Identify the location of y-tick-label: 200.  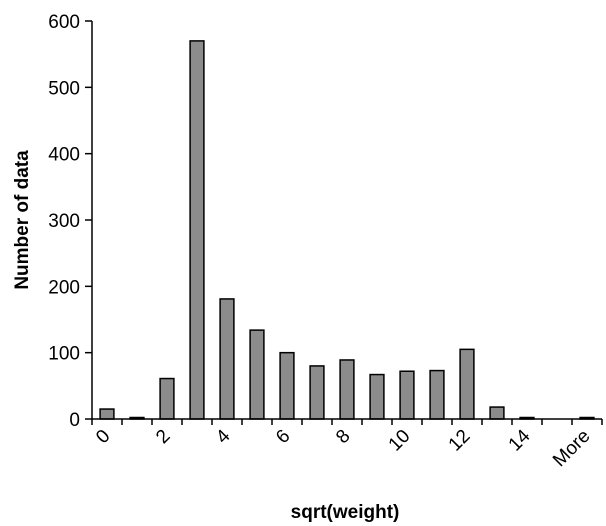
(64, 287).